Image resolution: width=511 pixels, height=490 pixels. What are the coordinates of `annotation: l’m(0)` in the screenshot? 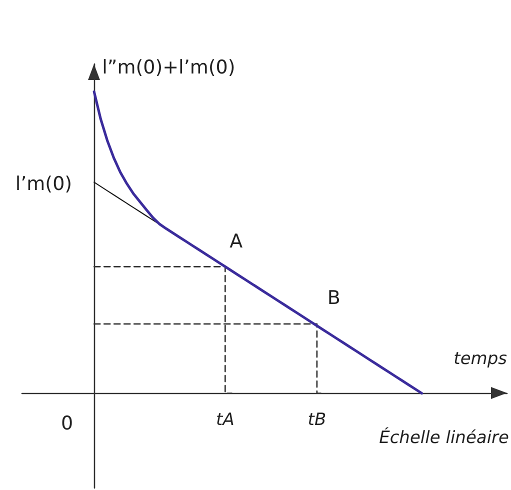 It's located at (43, 184).